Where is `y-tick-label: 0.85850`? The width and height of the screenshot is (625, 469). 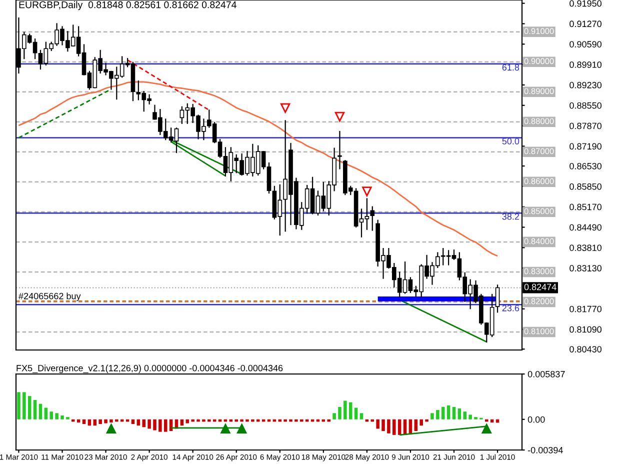 y-tick-label: 0.85850 is located at coordinates (586, 186).